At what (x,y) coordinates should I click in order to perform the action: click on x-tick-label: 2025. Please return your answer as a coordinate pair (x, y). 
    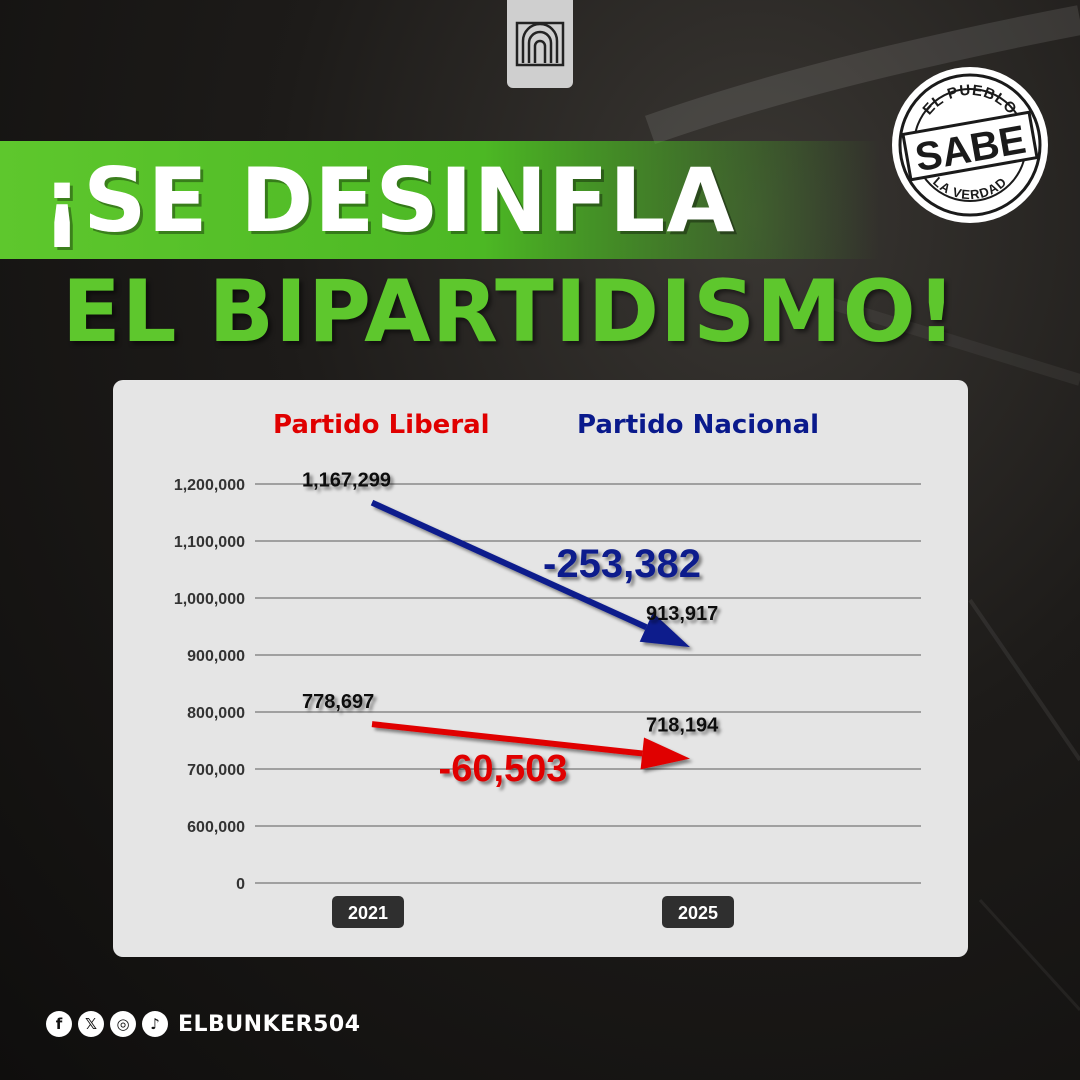
    Looking at the image, I should click on (698, 913).